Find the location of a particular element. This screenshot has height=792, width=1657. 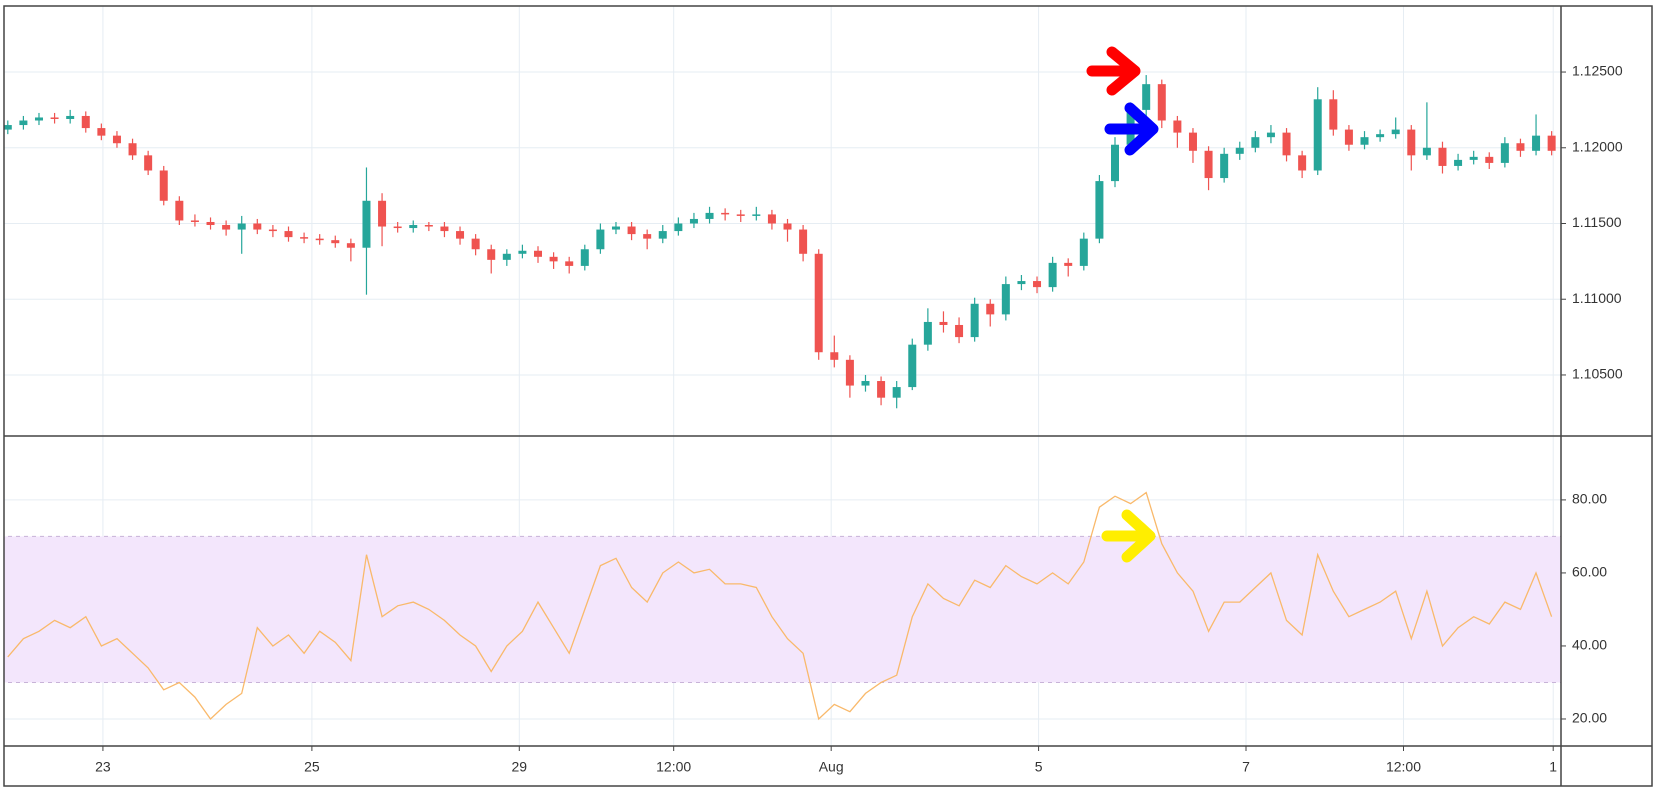

y-tick-label: 20.00 is located at coordinates (1589, 718).